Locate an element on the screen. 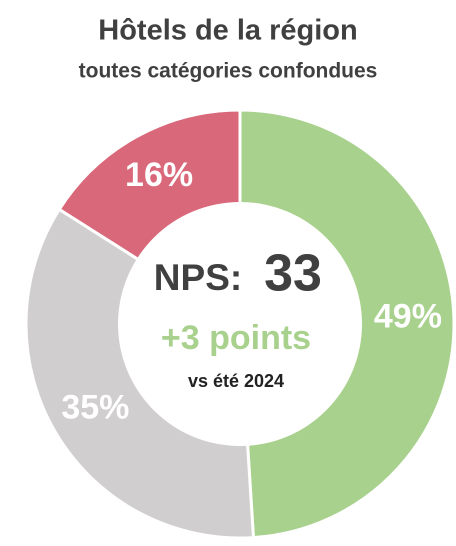 Image resolution: width=456 pixels, height=546 pixels. nps-note: vs été 2024 is located at coordinates (236, 381).